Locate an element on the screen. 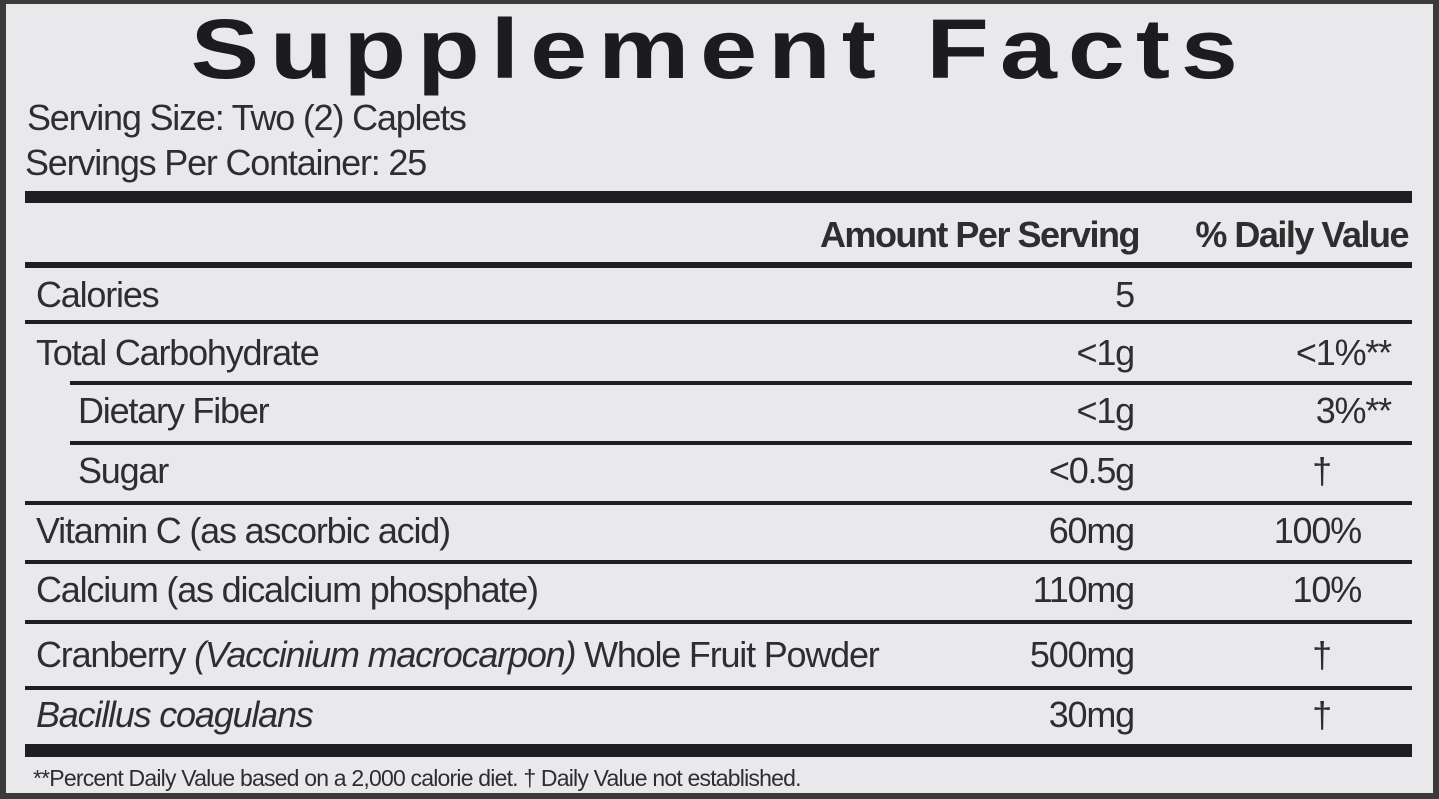 The height and width of the screenshot is (799, 1439). title-text: Supplement Facts is located at coordinates (719, 49).